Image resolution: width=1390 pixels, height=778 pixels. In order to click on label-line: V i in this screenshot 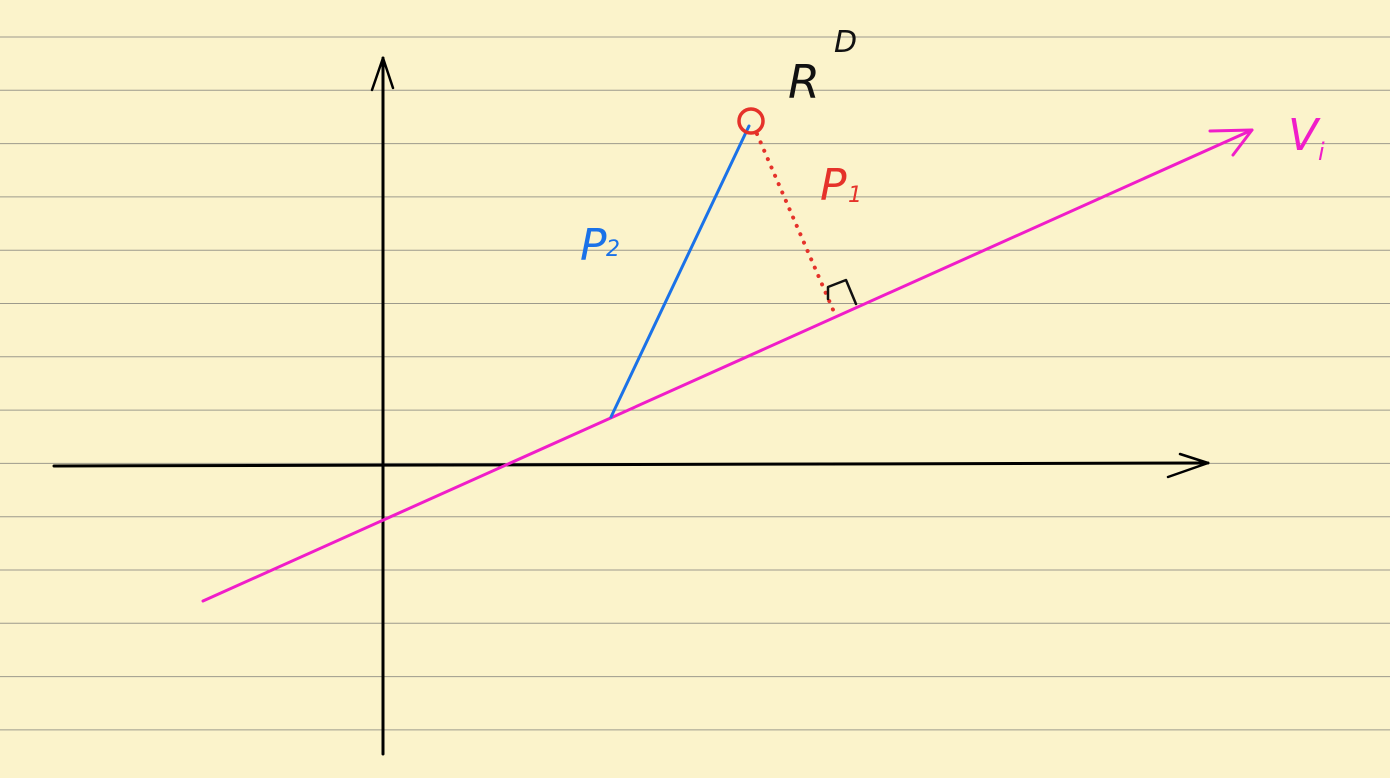, I will do `click(1306, 138)`.